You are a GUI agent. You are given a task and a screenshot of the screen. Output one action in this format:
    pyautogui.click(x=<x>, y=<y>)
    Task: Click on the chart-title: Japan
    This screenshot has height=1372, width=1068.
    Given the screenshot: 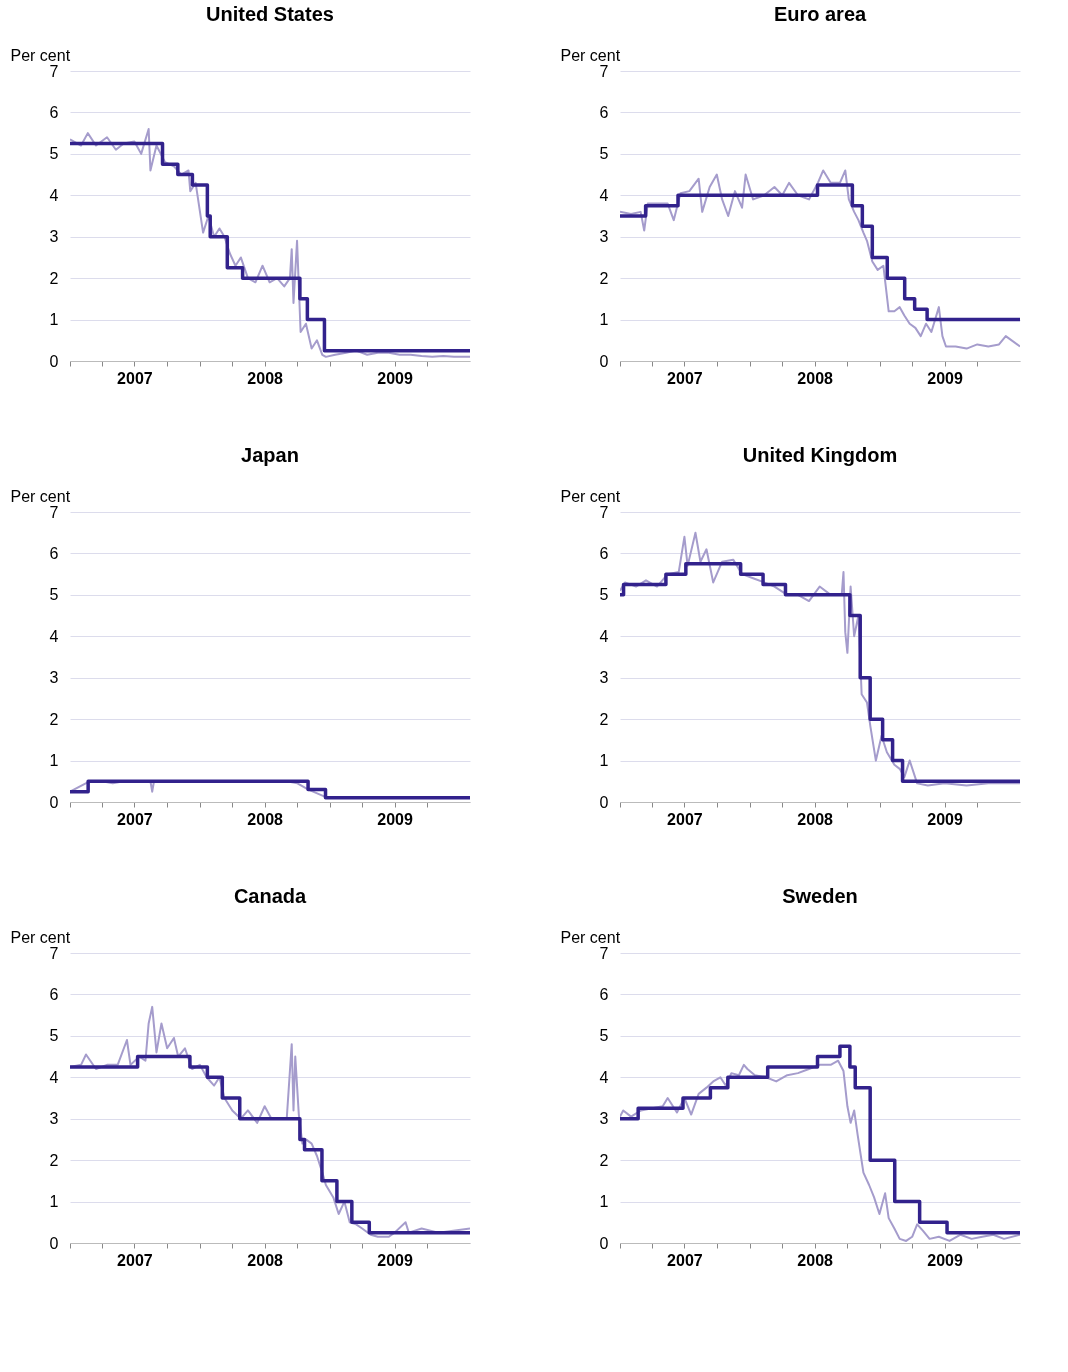 What is the action you would take?
    pyautogui.click(x=270, y=455)
    